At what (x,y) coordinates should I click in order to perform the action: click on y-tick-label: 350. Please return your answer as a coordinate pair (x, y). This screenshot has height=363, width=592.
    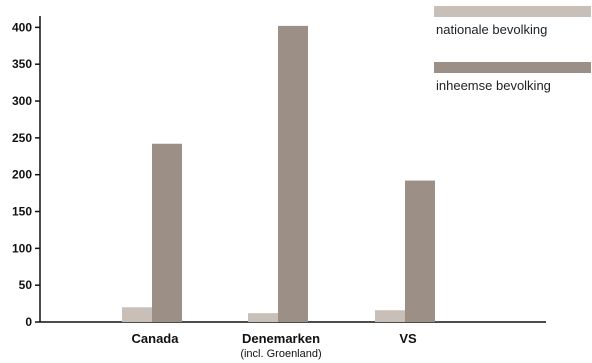
    Looking at the image, I should click on (22, 64).